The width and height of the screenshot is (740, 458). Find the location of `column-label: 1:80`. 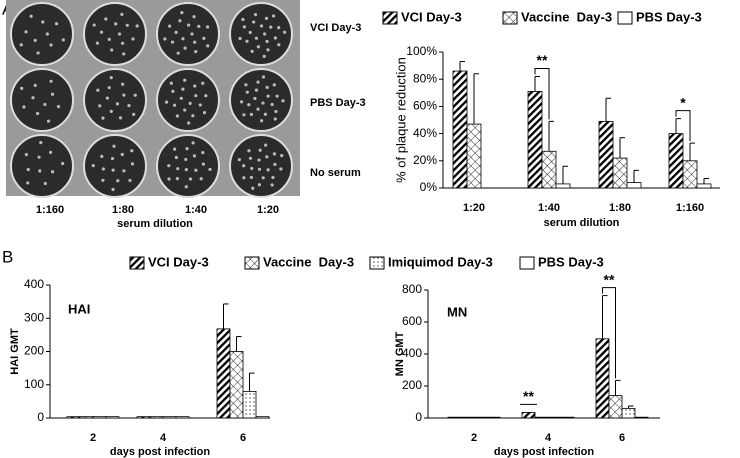

column-label: 1:80 is located at coordinates (123, 210).